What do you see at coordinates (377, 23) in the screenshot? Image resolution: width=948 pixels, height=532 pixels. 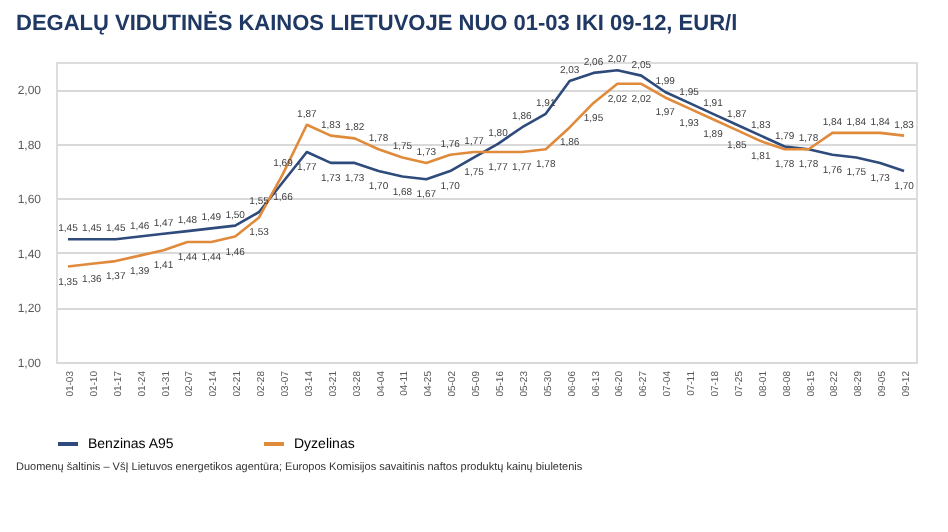 I see `chart-title: DEGALŲ VIDUTINĖS KAINOS LIETUVOJE NUO 01-03 IKI 09-12, EUR/l` at bounding box center [377, 23].